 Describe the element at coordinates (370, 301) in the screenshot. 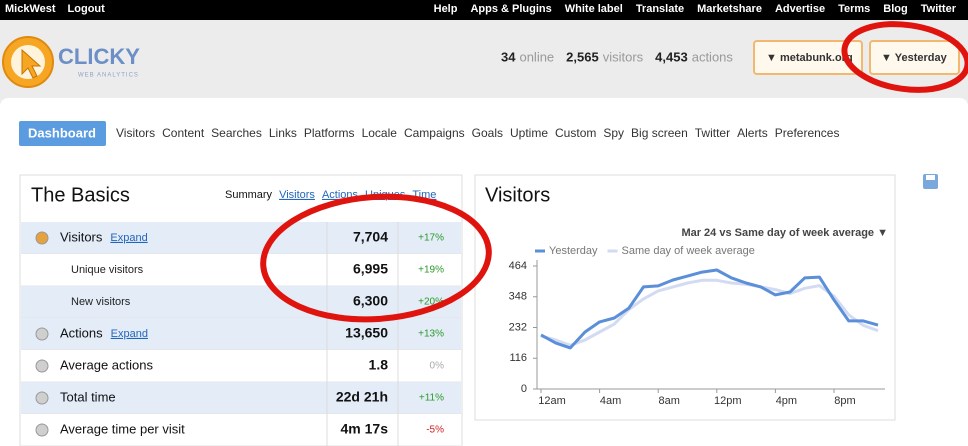

I see `row-value: 6,300` at that location.